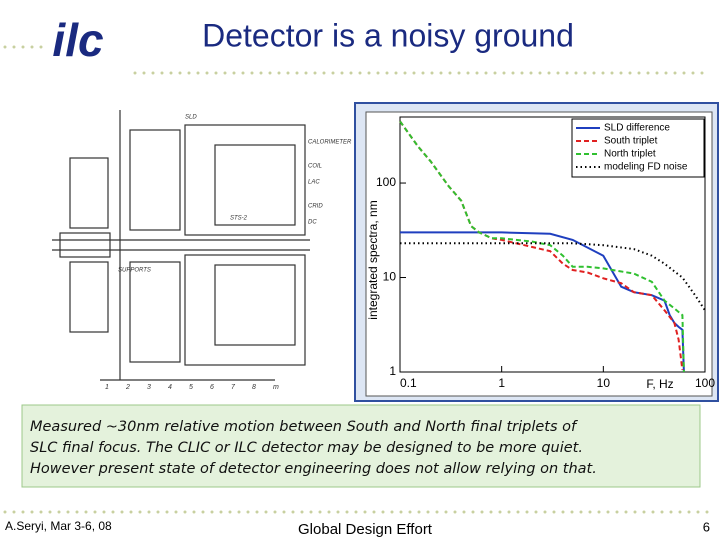  What do you see at coordinates (630, 154) in the screenshot?
I see `legend-label: North triplet` at bounding box center [630, 154].